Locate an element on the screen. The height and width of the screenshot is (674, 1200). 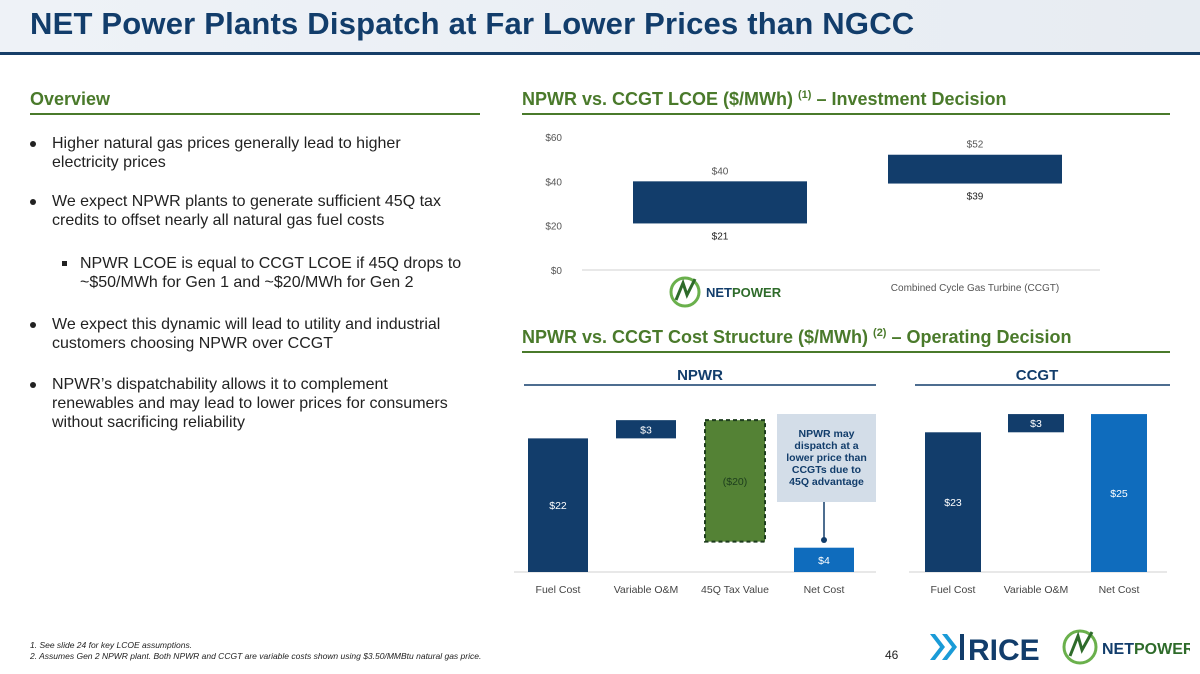
cost-heading-footnote: (2) is located at coordinates (880, 333).